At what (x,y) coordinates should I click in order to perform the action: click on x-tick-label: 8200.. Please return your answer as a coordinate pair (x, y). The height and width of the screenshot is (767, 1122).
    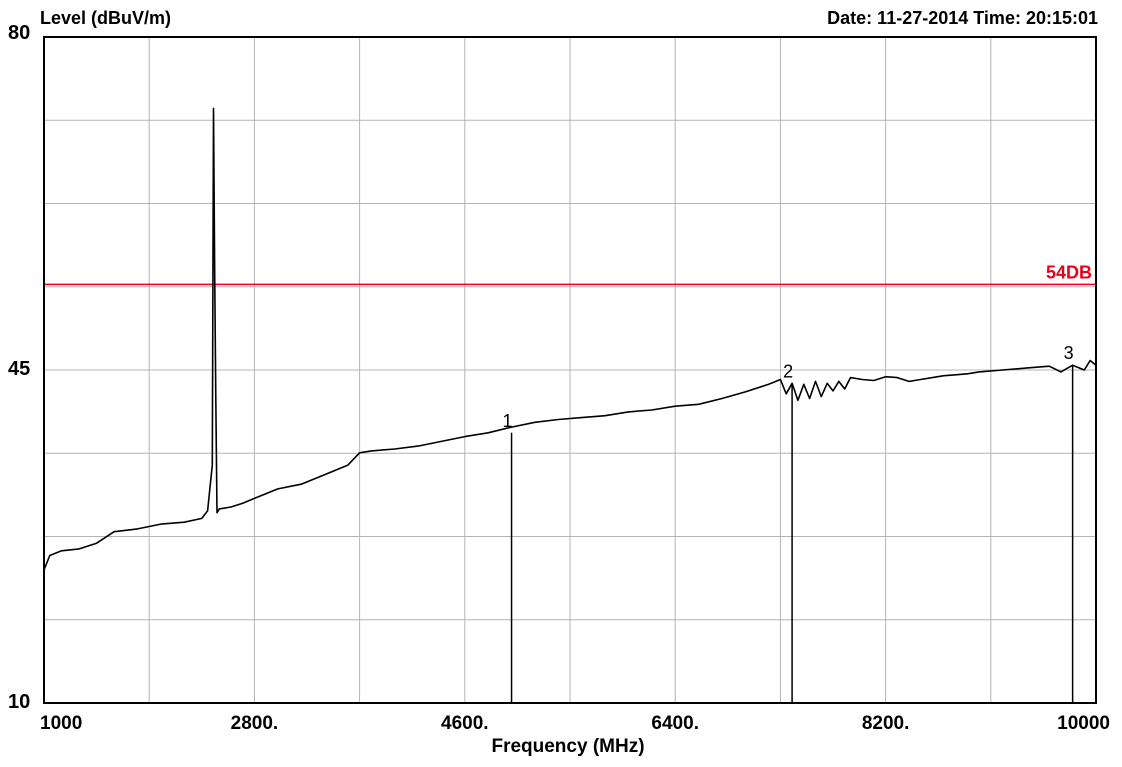
    Looking at the image, I should click on (886, 723).